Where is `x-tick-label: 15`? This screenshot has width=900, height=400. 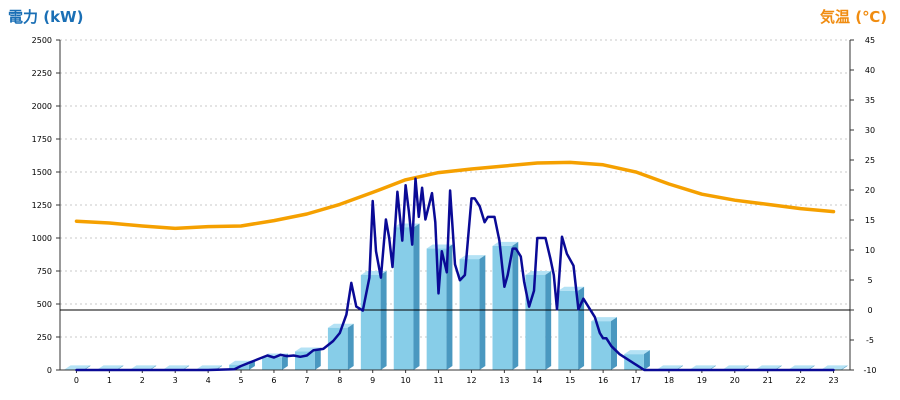 x-tick-label: 15 is located at coordinates (570, 380).